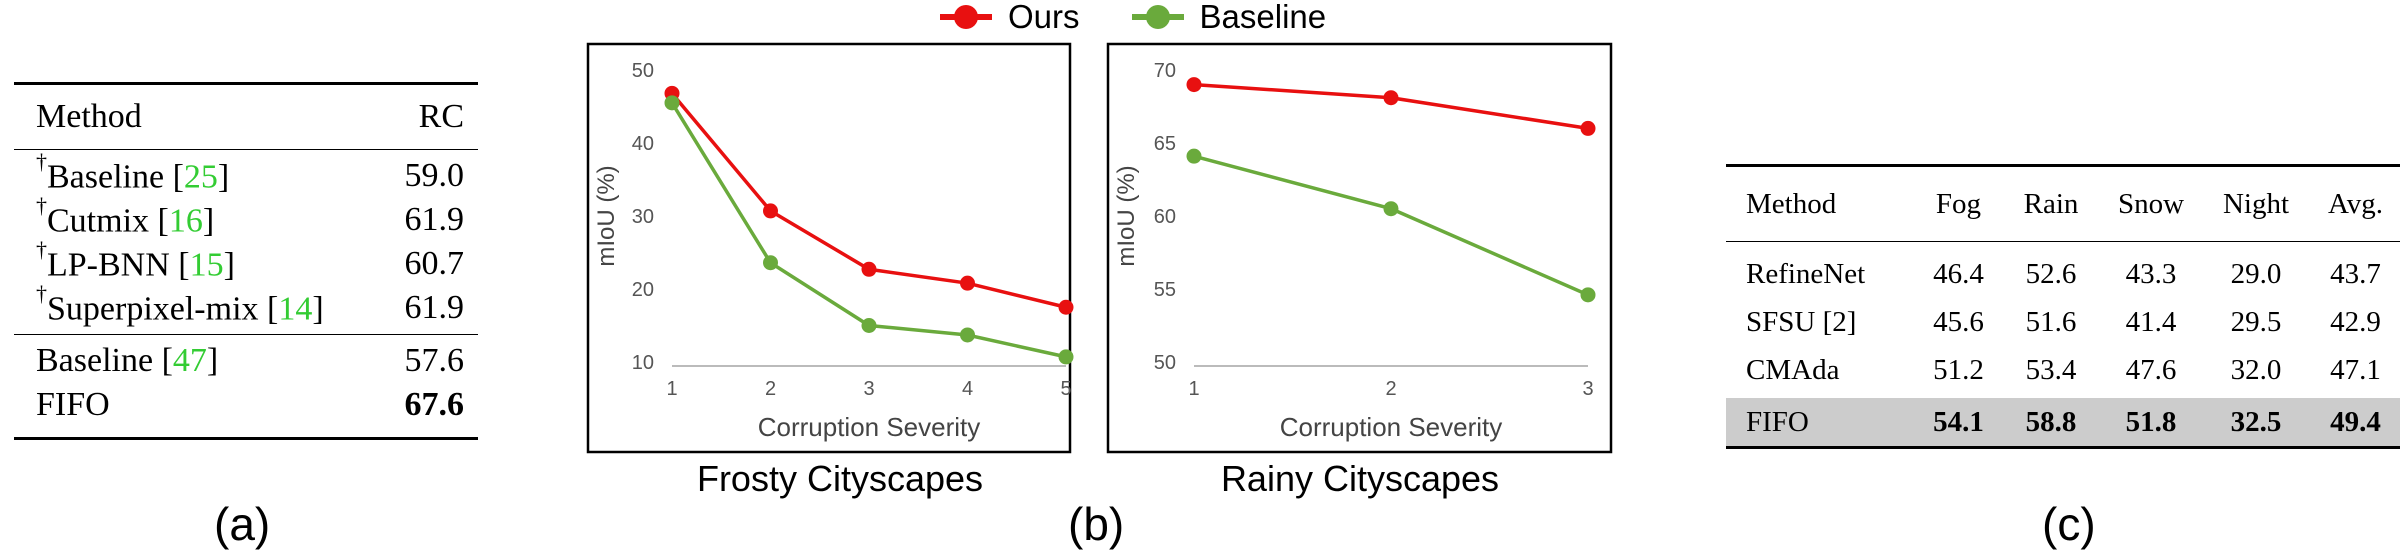 The width and height of the screenshot is (2404, 558). I want to click on table-row: †Superpixel-mix [14] 61.9, so click(250, 304).